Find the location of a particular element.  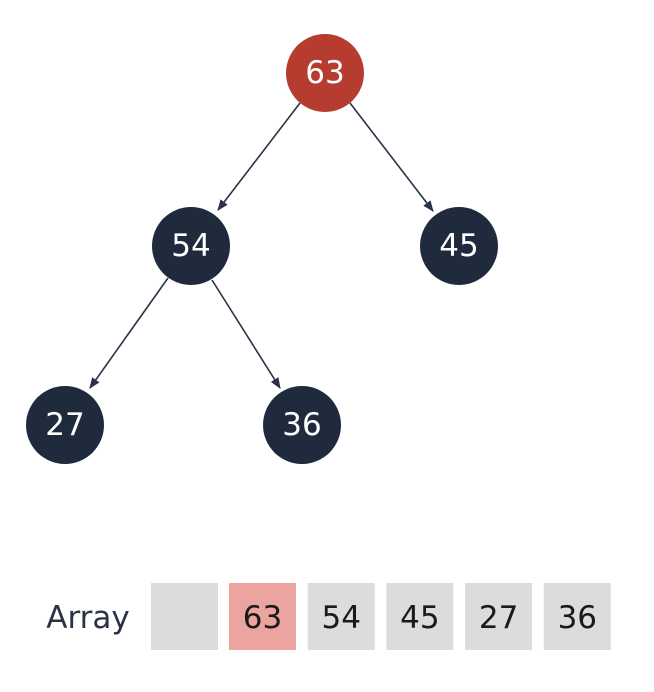

node-label: 45 is located at coordinates (458, 246).